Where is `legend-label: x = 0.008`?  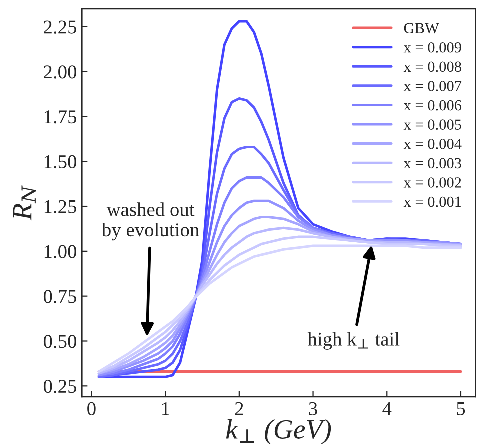
legend-label: x = 0.008 is located at coordinates (433, 67).